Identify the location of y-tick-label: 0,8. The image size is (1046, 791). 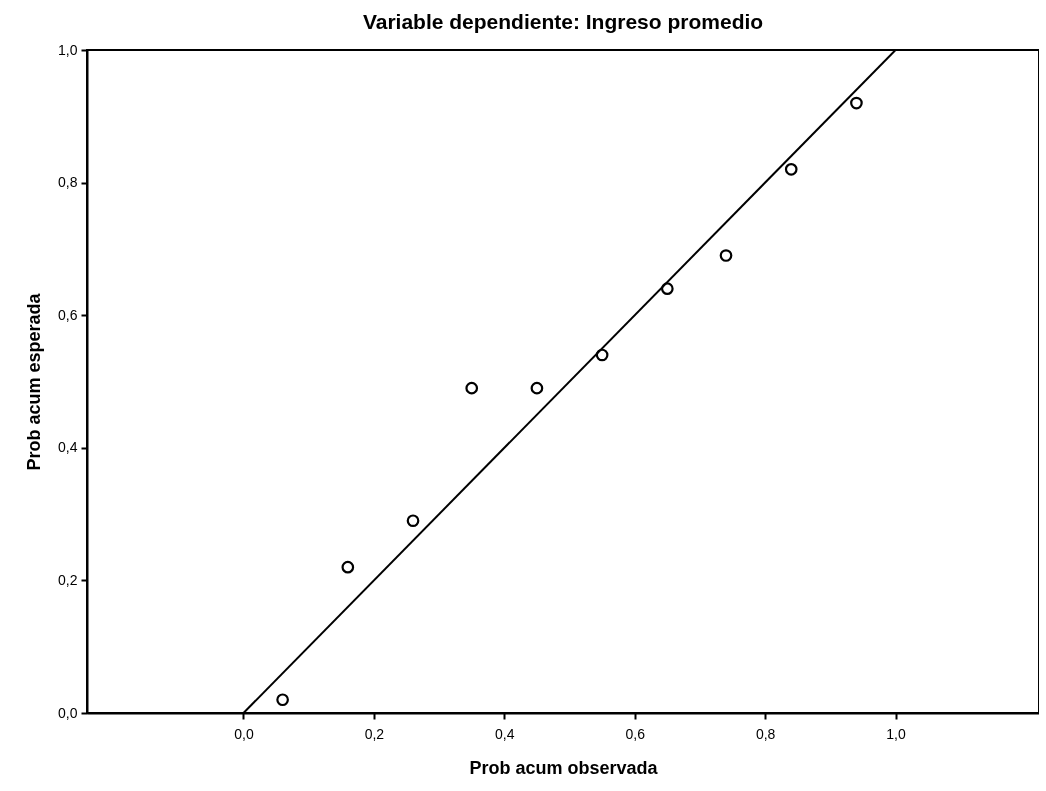
(68, 182).